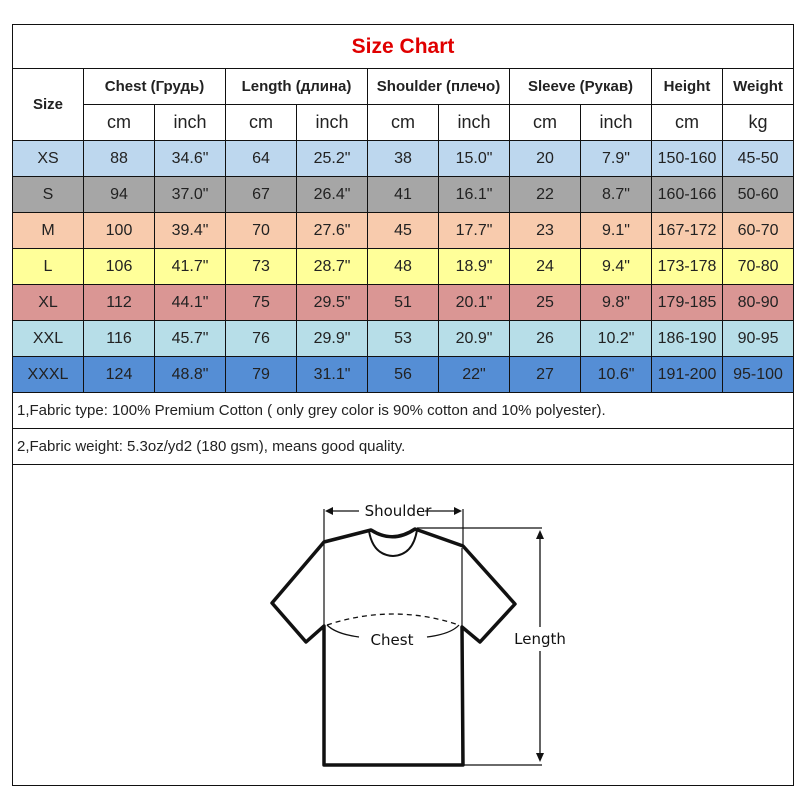  I want to click on value-cell: 45-50, so click(758, 158).